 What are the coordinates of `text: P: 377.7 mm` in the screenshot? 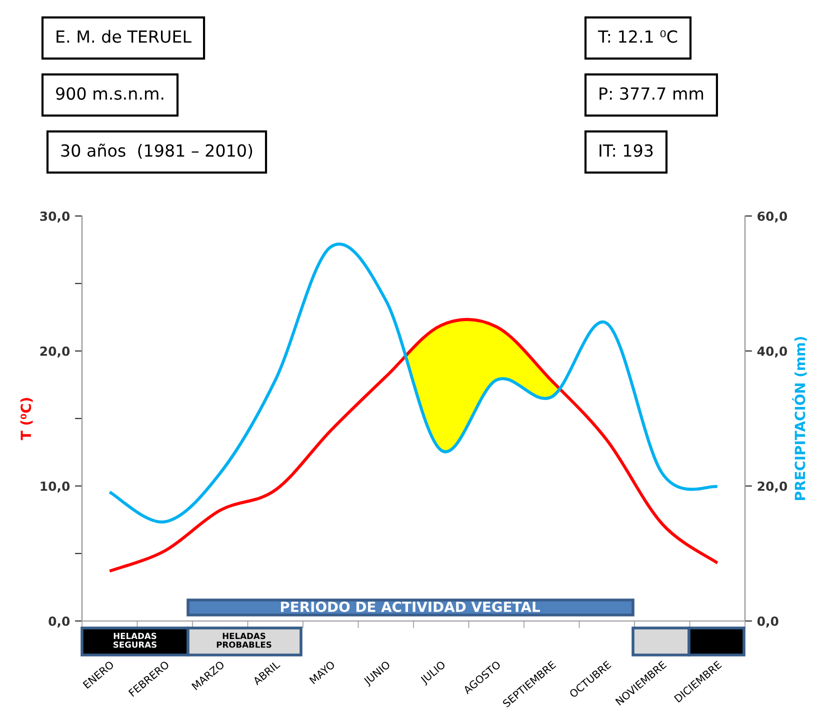 It's located at (652, 93).